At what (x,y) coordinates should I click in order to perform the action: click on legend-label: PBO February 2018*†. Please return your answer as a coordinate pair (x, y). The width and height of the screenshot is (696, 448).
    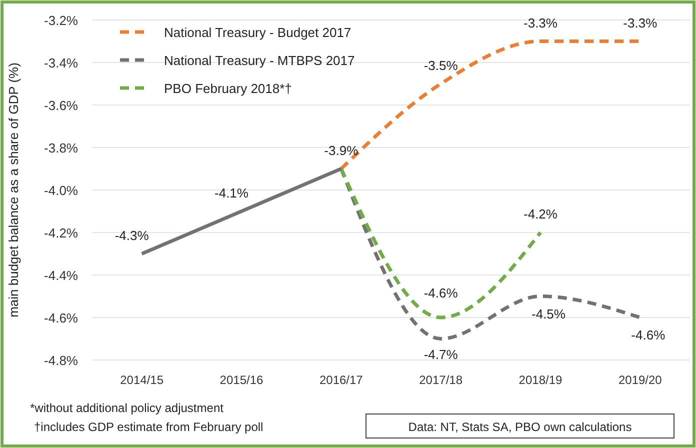
    Looking at the image, I should click on (228, 88).